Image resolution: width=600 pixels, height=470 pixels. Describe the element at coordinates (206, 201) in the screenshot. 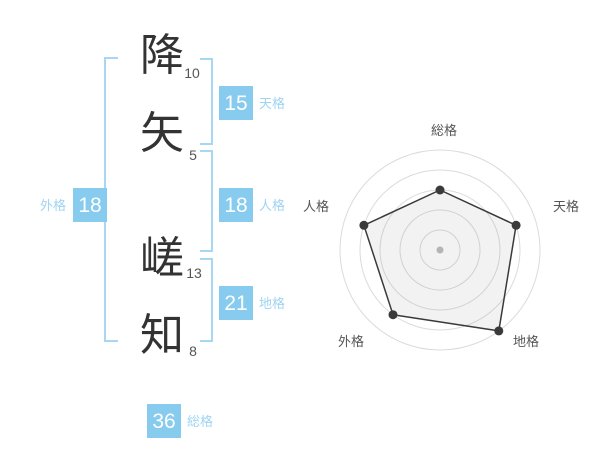

I see `jinkaku-bracket` at that location.